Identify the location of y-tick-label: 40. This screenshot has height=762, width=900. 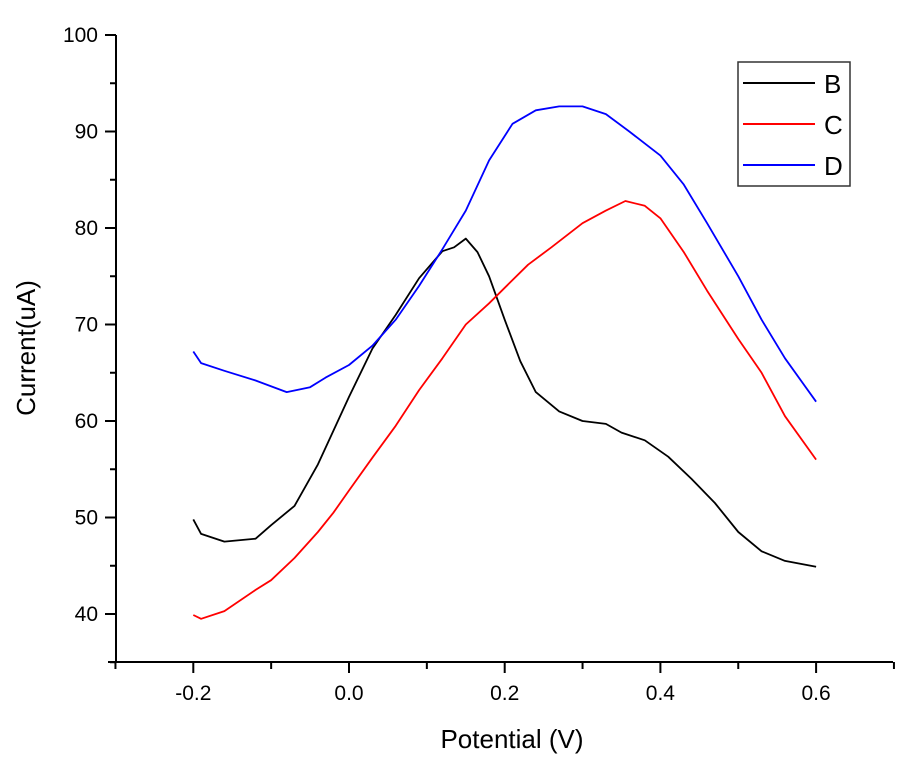
(86, 614).